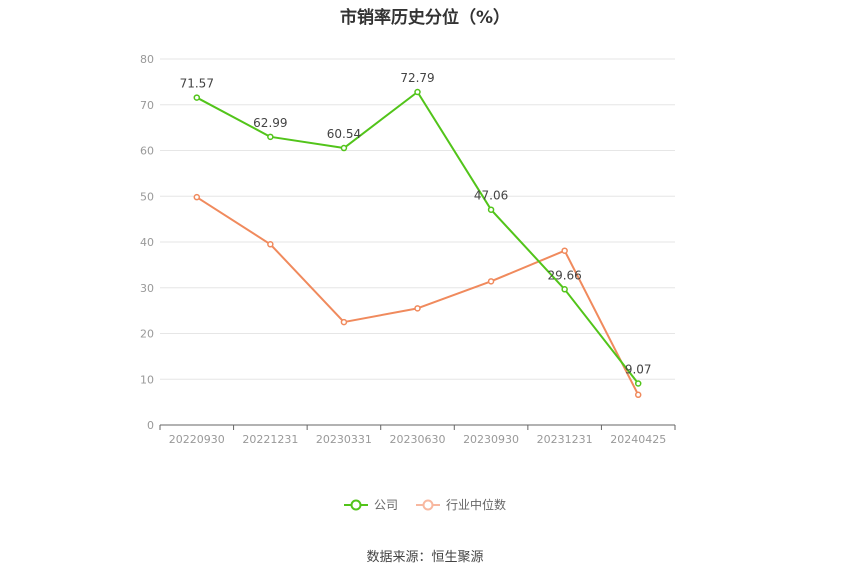 The image size is (850, 575). I want to click on x-tick-label-20230331: 20230331, so click(344, 439).